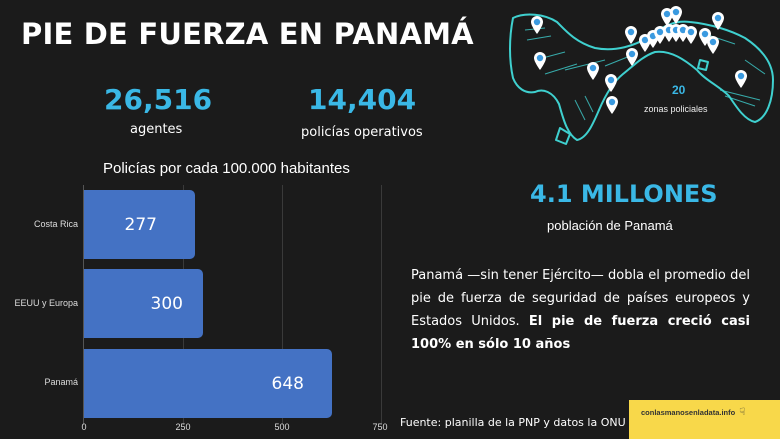 This screenshot has width=780, height=439. Describe the element at coordinates (679, 90) in the screenshot. I see `zones-count: 20` at that location.